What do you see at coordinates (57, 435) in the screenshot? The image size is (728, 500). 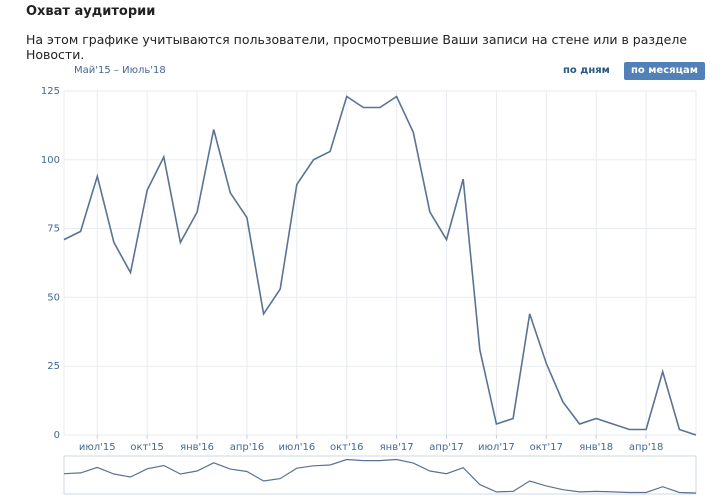 I see `y-tick-label: 0` at bounding box center [57, 435].